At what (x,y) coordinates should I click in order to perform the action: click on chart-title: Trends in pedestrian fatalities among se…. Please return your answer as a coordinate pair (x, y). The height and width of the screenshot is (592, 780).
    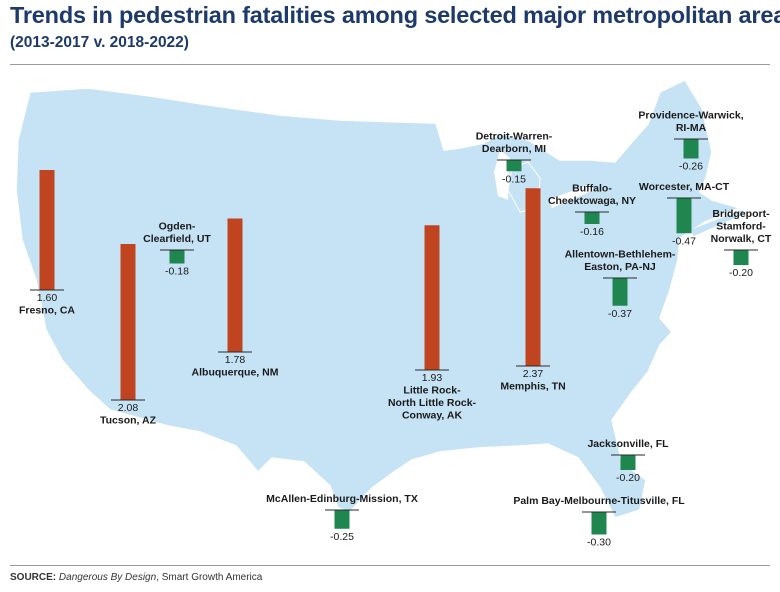
    Looking at the image, I should click on (395, 15).